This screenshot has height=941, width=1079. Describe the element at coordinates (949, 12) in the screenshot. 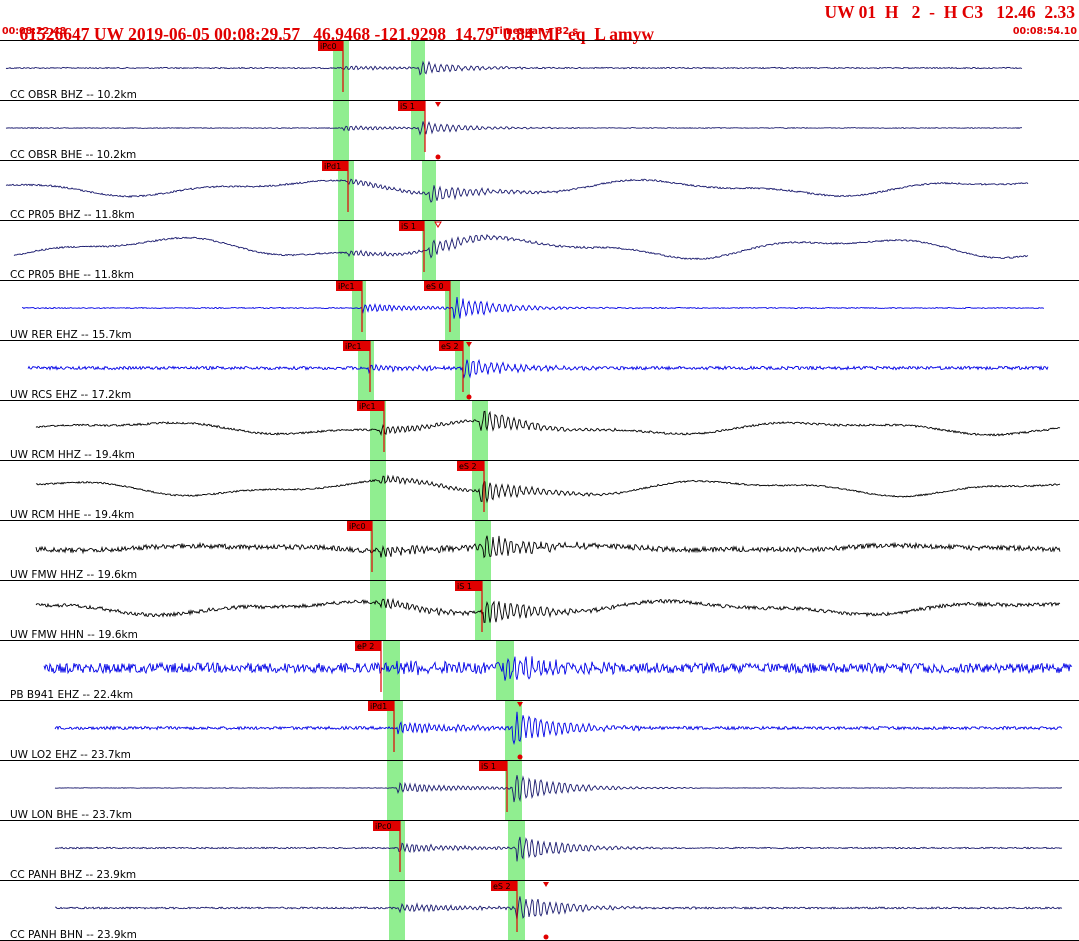

I see `event-extra: UW 01 H 2 - H C3 12.46 2.33` at that location.